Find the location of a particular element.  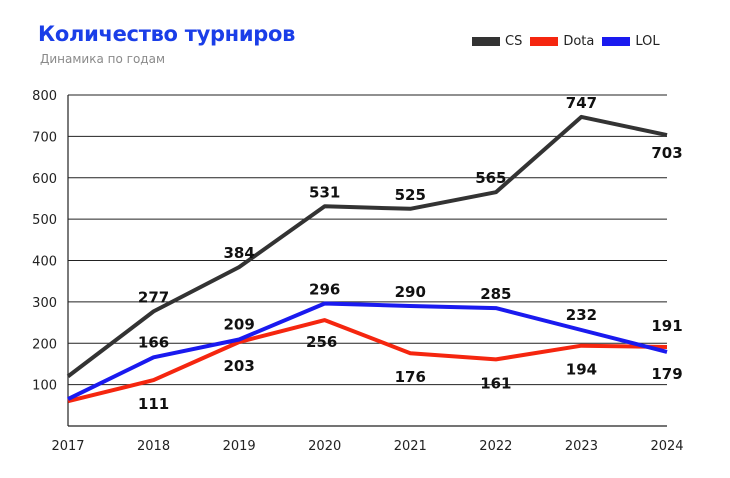

data-label-cs: 531 is located at coordinates (324, 192).